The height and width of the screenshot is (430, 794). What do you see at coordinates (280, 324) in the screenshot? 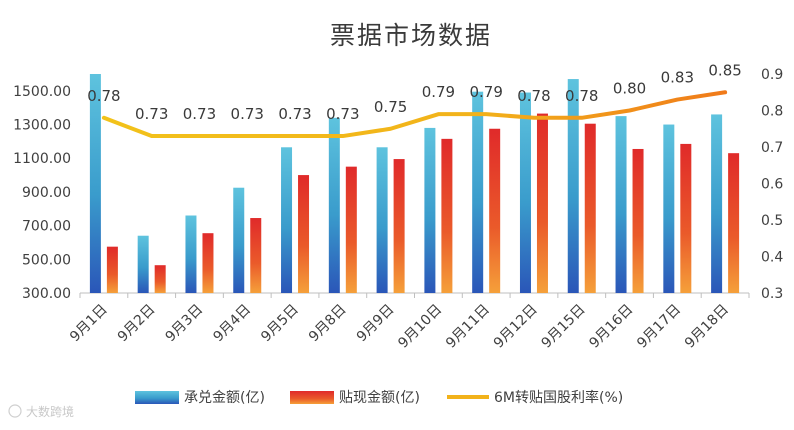
I see `category-label: 9月5日` at bounding box center [280, 324].